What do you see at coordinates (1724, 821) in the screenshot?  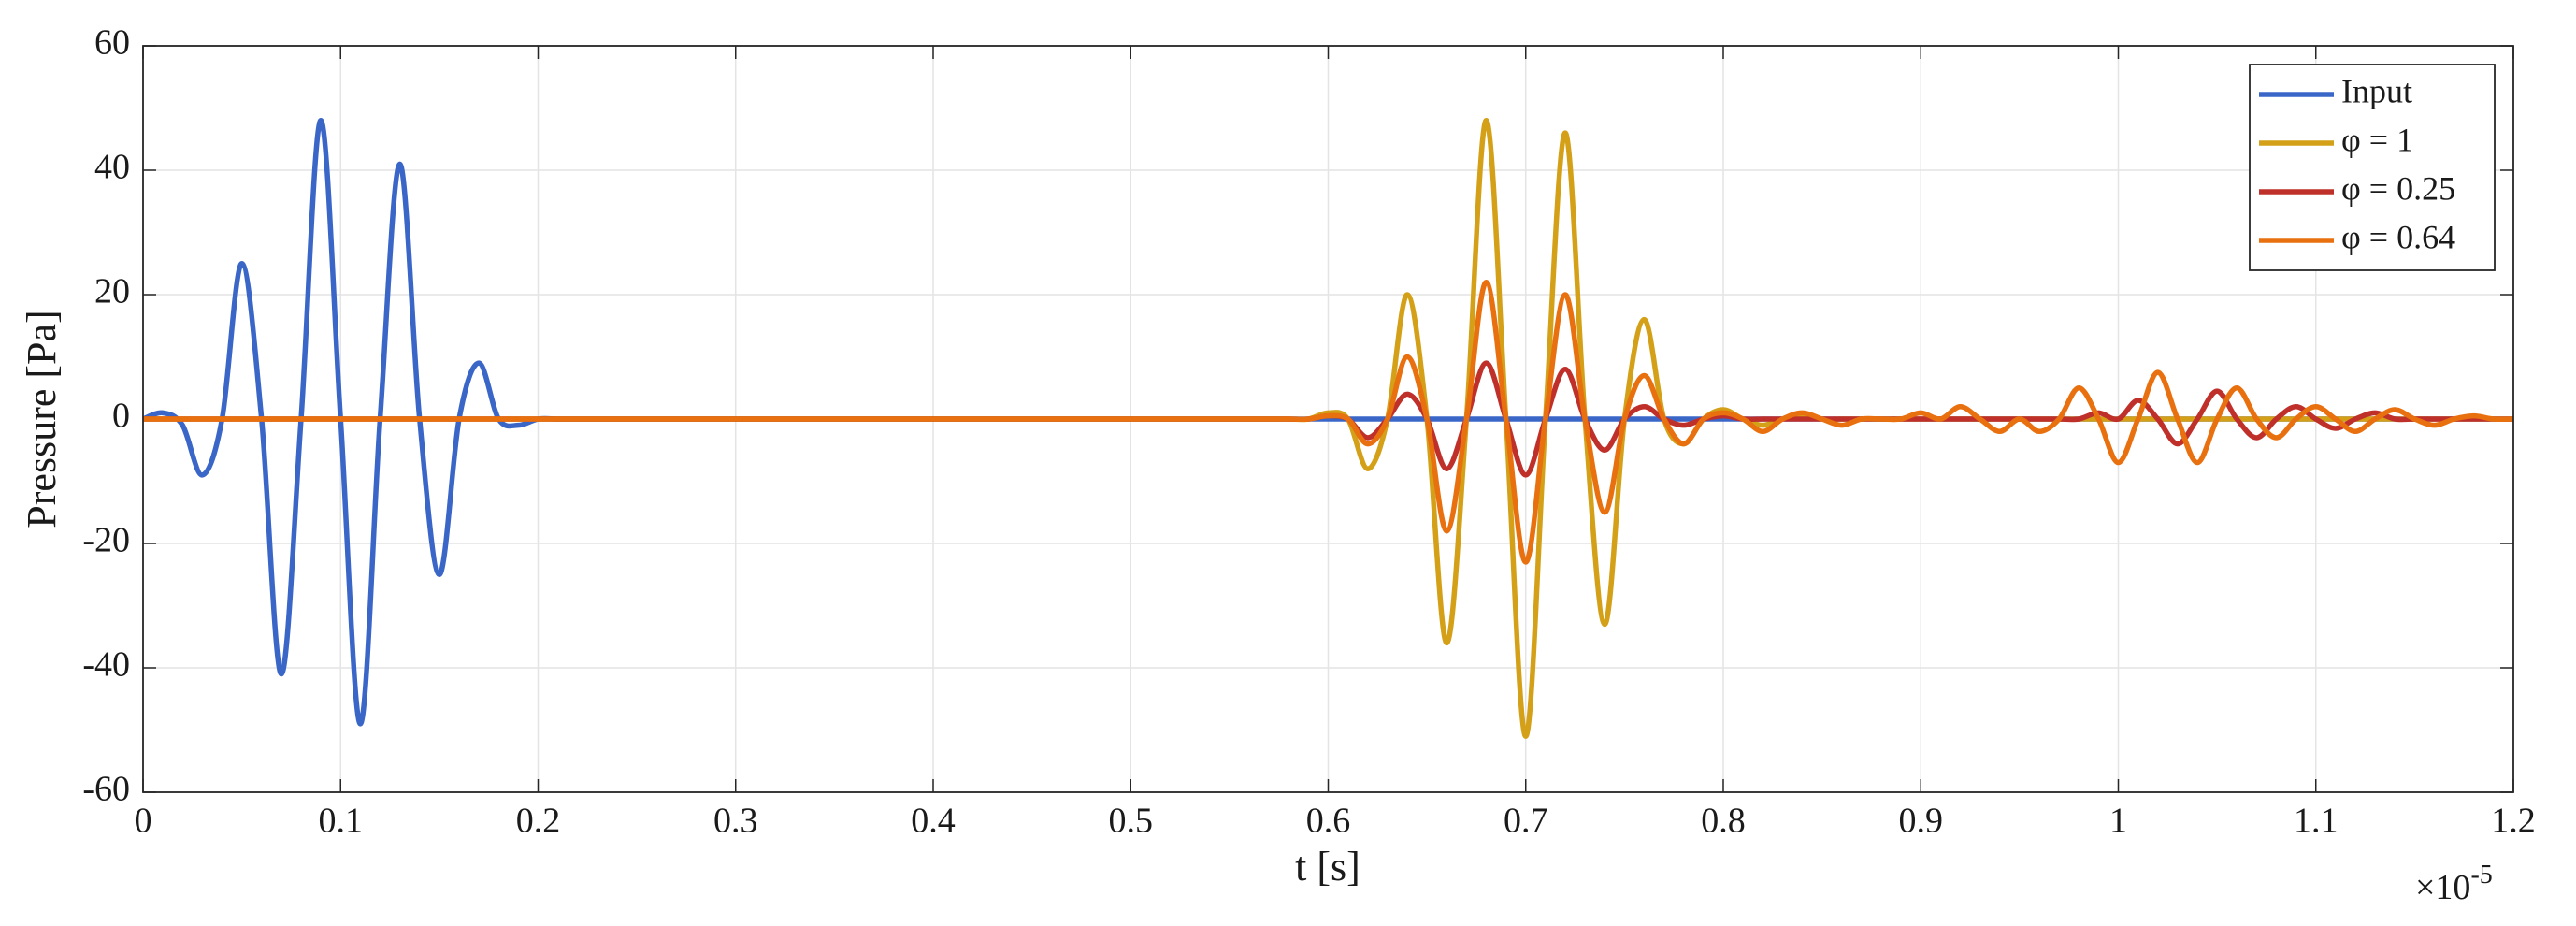 I see `x-tick-label: 0.8` at bounding box center [1724, 821].